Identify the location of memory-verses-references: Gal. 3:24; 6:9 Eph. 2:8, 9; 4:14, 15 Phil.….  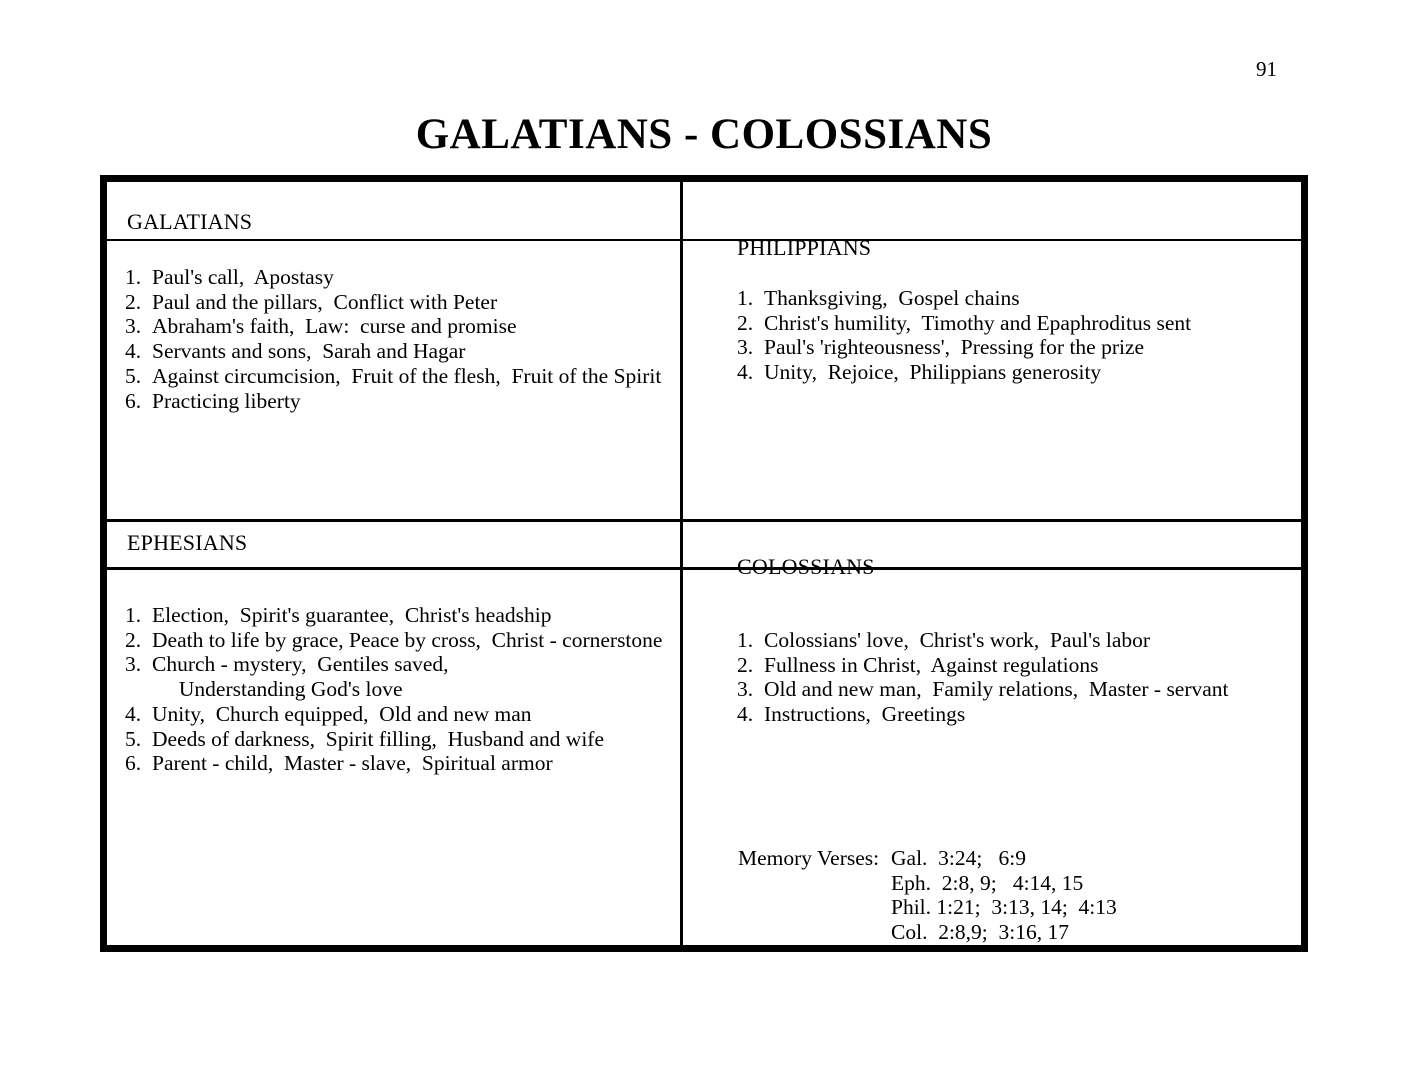
(1004, 895).